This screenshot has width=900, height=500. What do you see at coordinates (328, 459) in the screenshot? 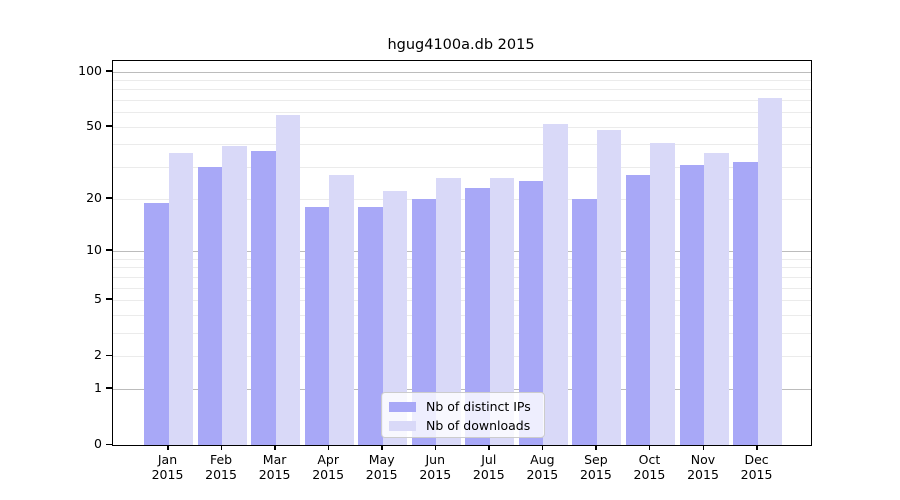
I see `x-tick-month: Apr` at bounding box center [328, 459].